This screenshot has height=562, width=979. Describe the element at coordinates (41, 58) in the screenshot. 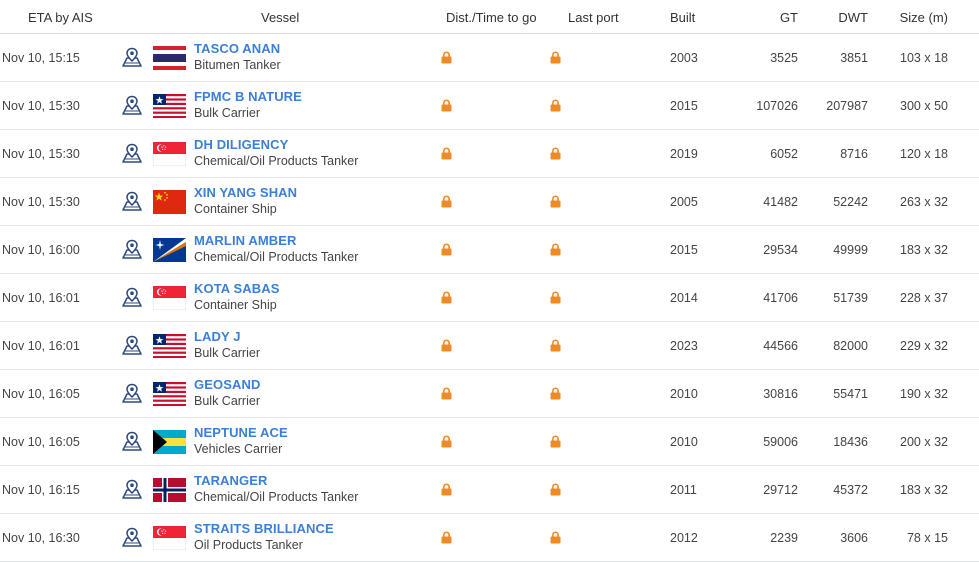

I see `eta-cell: Nov 10, 15:15` at that location.